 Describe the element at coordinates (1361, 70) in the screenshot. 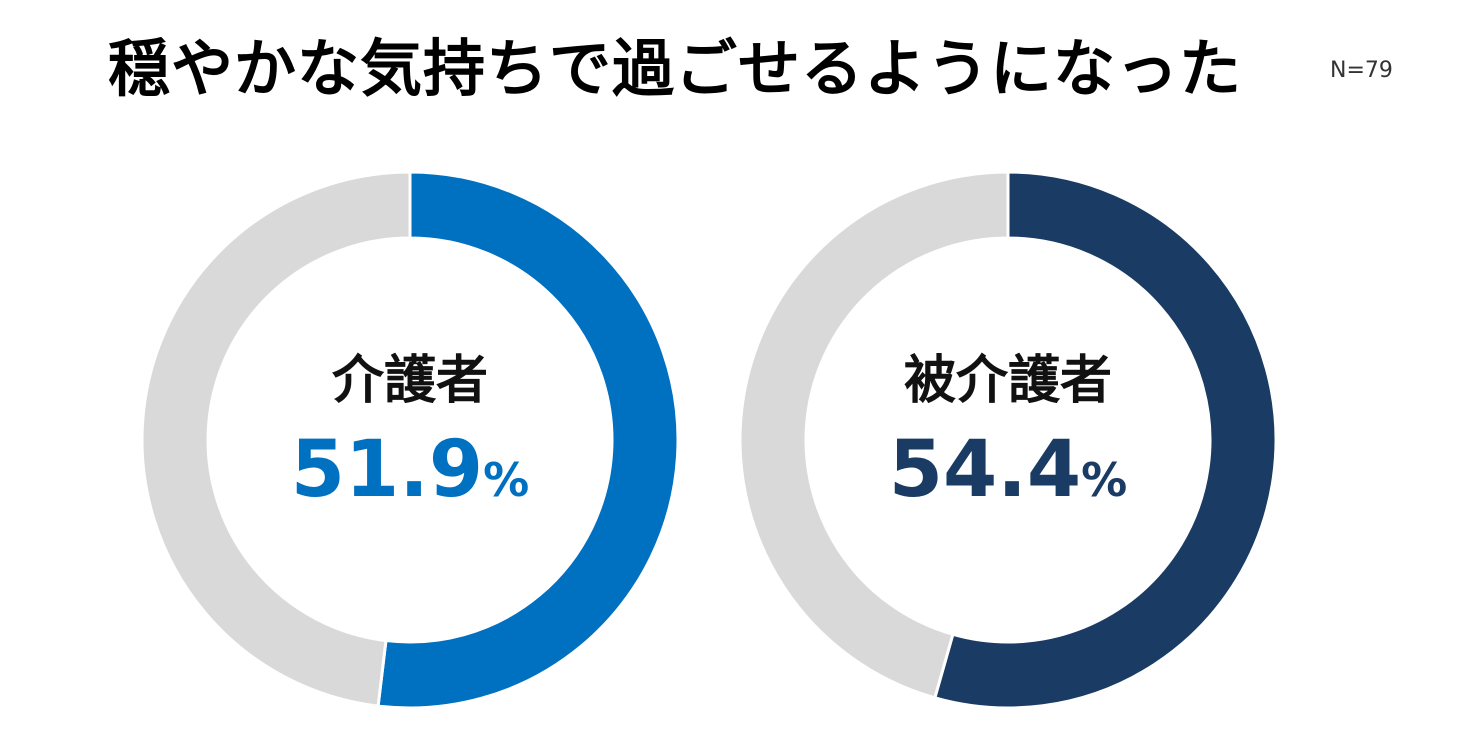

I see `sample-size-annotation: N=79` at that location.